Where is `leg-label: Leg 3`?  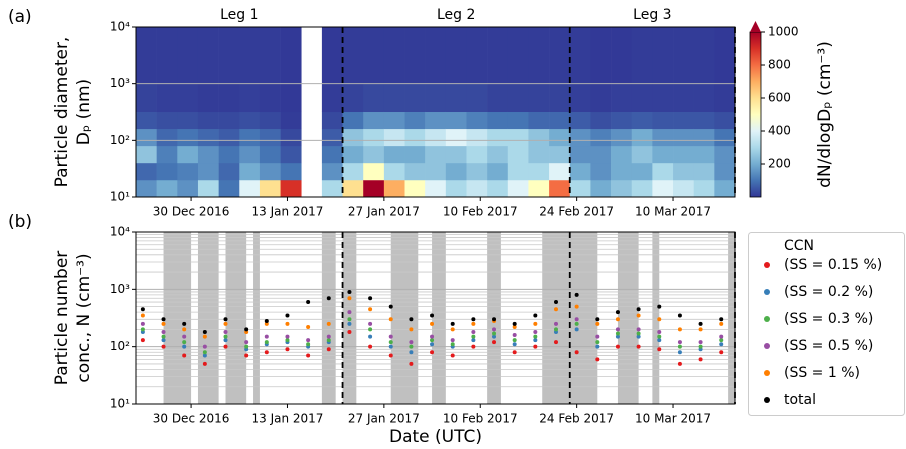 leg-label: Leg 3 is located at coordinates (652, 15).